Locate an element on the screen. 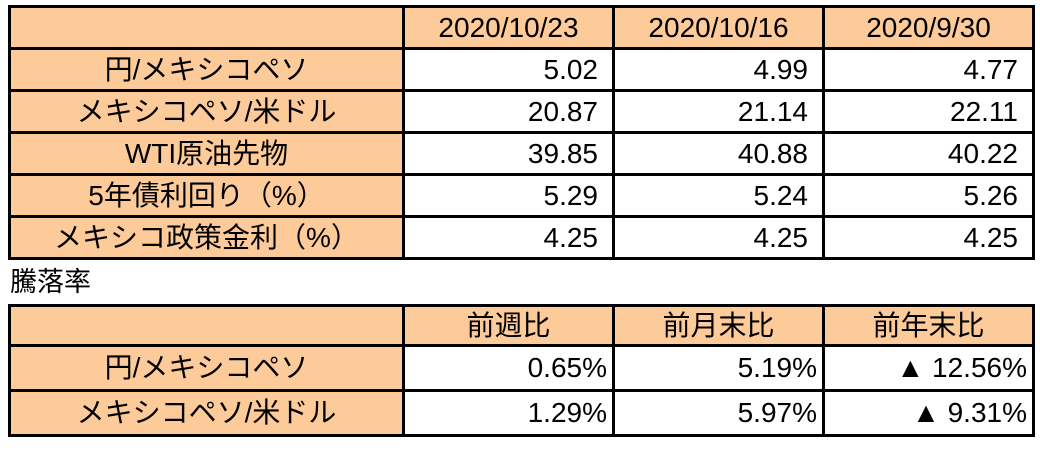 This screenshot has width=1040, height=470. cell-value: 5.19% is located at coordinates (718, 368).